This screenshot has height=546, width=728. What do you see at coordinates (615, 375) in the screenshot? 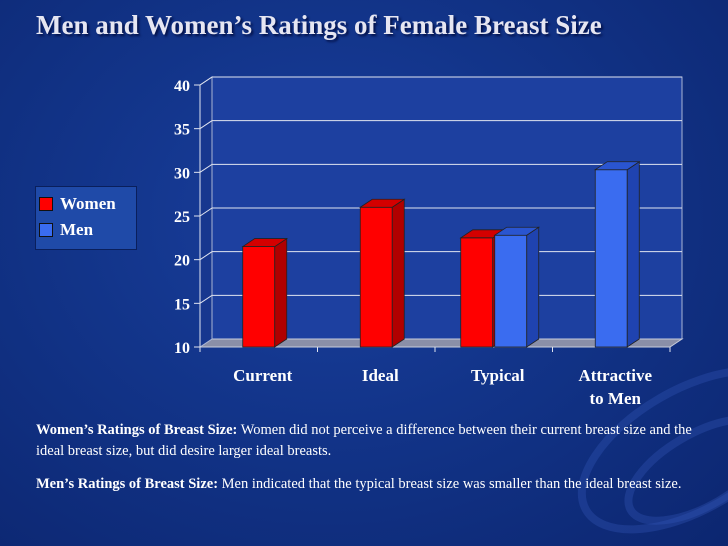
I see `x-category-label: Attractive` at bounding box center [615, 375].